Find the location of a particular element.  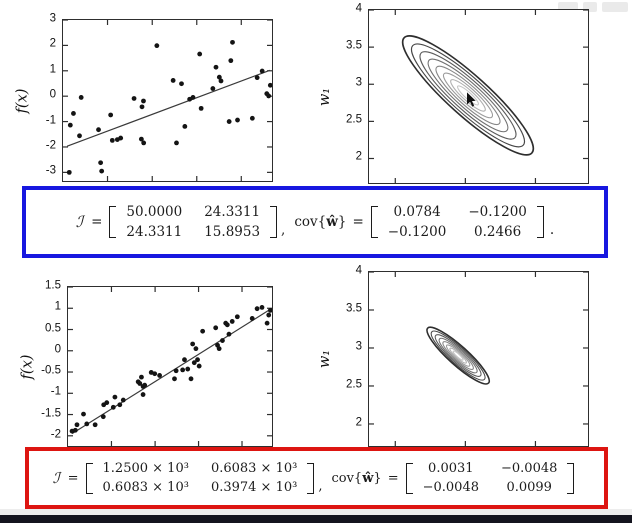

mouse-cursor-icon is located at coordinates (471, 99).